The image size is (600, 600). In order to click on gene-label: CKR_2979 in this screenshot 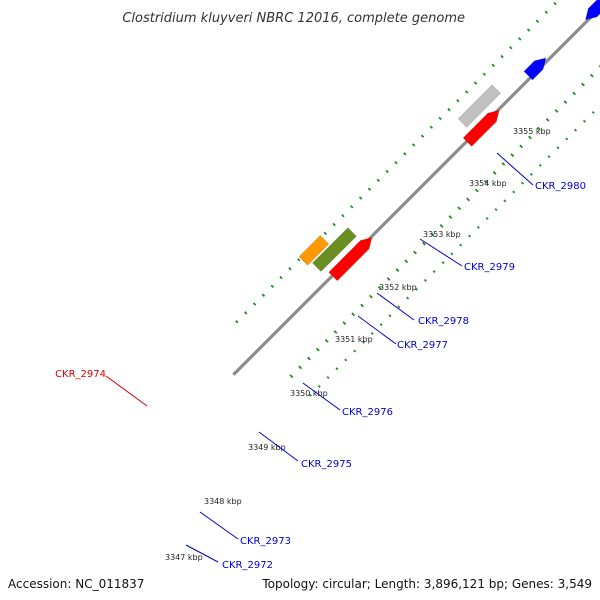, I will do `click(489, 267)`.